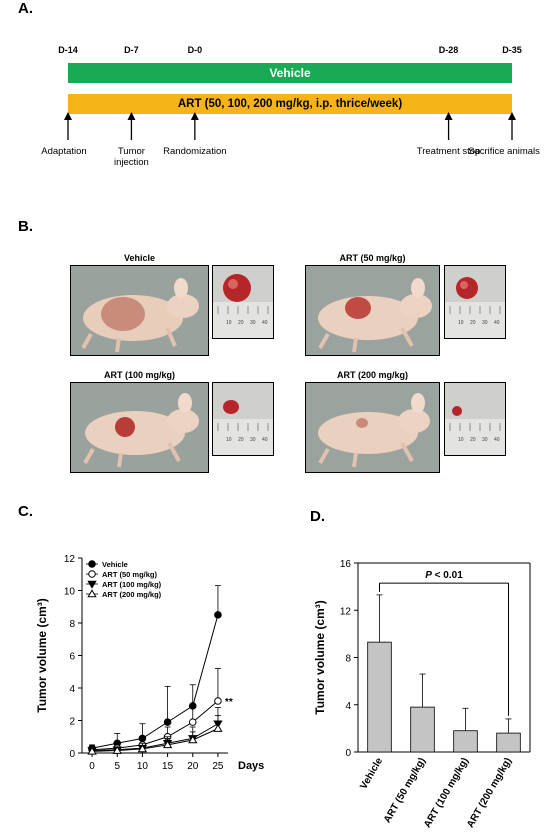 This screenshot has width=550, height=839. Describe the element at coordinates (25, 226) in the screenshot. I see `panel-b-label: B.` at that location.